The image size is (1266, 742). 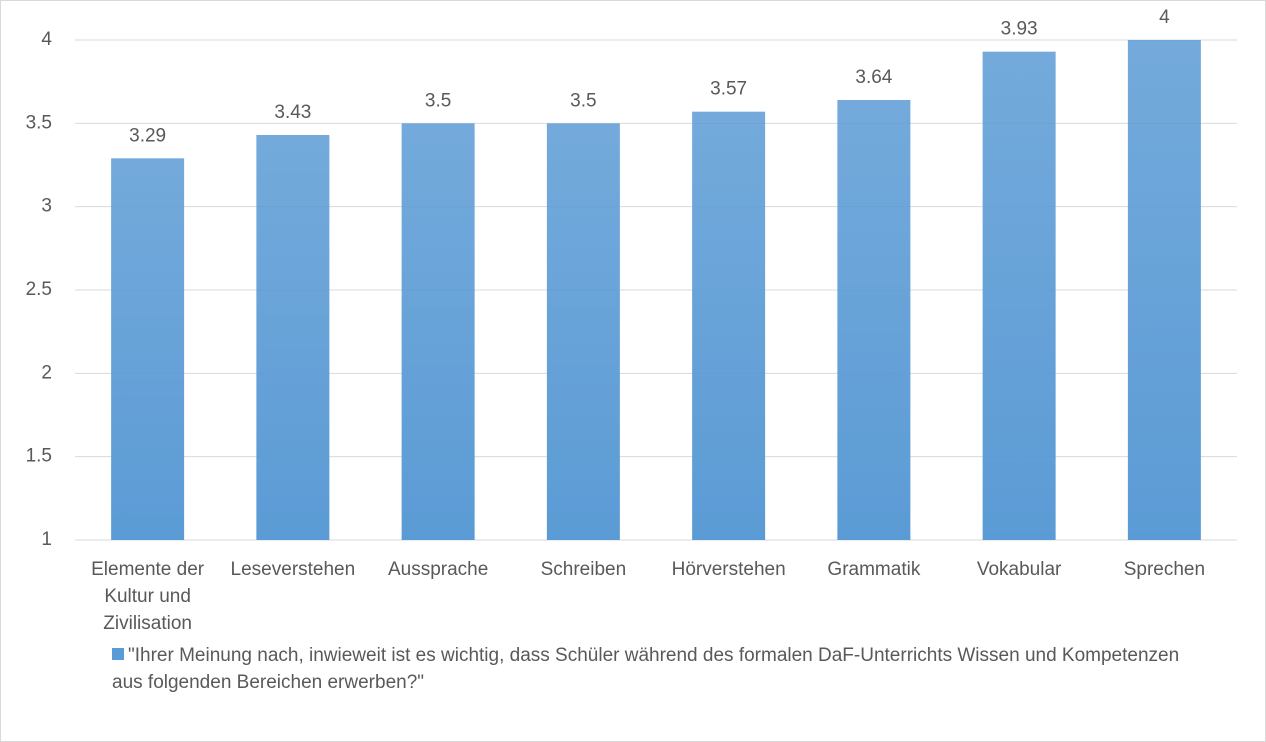 I want to click on data-label: 3.43, so click(x=292, y=112).